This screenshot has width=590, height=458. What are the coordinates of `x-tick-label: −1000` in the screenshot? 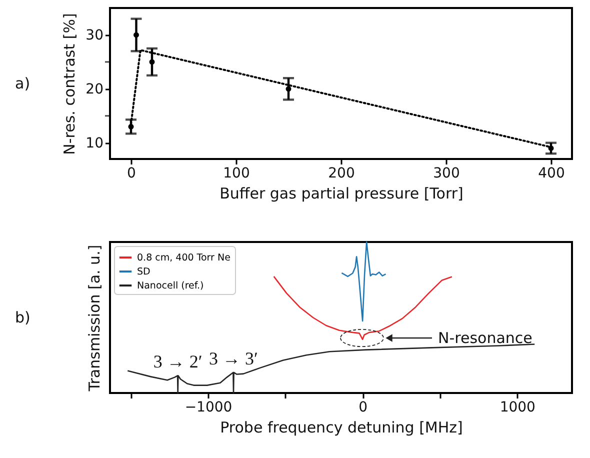 It's located at (208, 408).